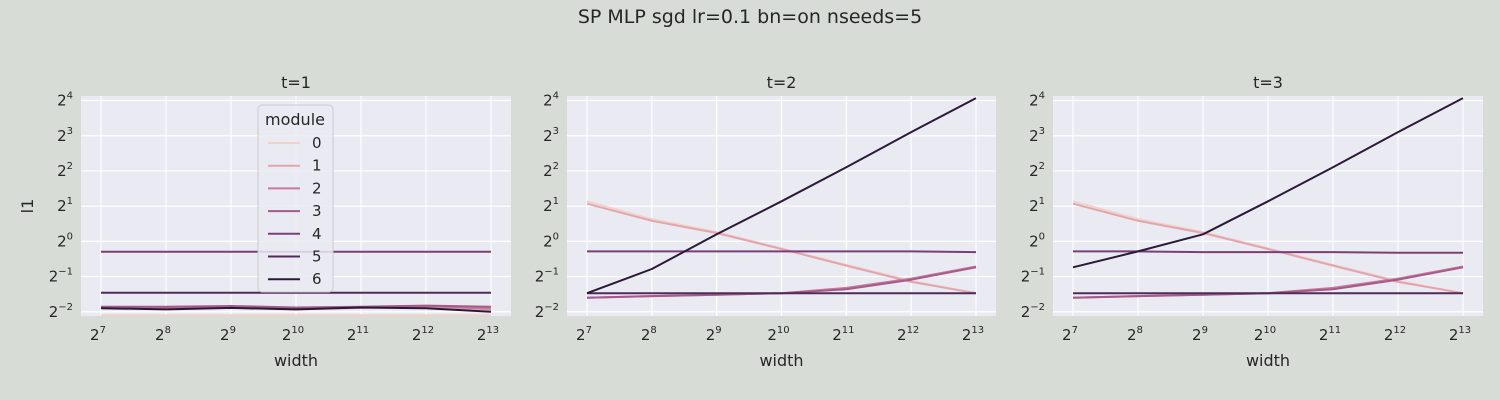 The image size is (1500, 400). Describe the element at coordinates (295, 257) in the screenshot. I see `legend-entry: 5` at that location.